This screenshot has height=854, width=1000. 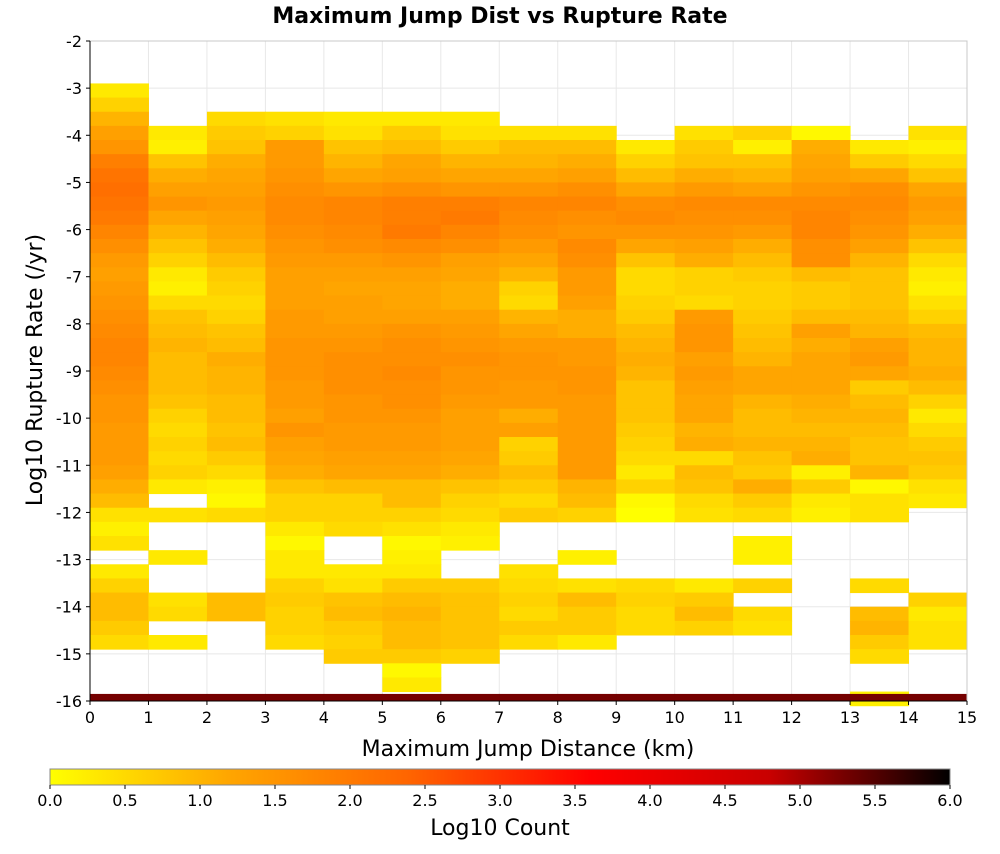 What do you see at coordinates (148, 717) in the screenshot?
I see `x-tick-label: 1` at bounding box center [148, 717].